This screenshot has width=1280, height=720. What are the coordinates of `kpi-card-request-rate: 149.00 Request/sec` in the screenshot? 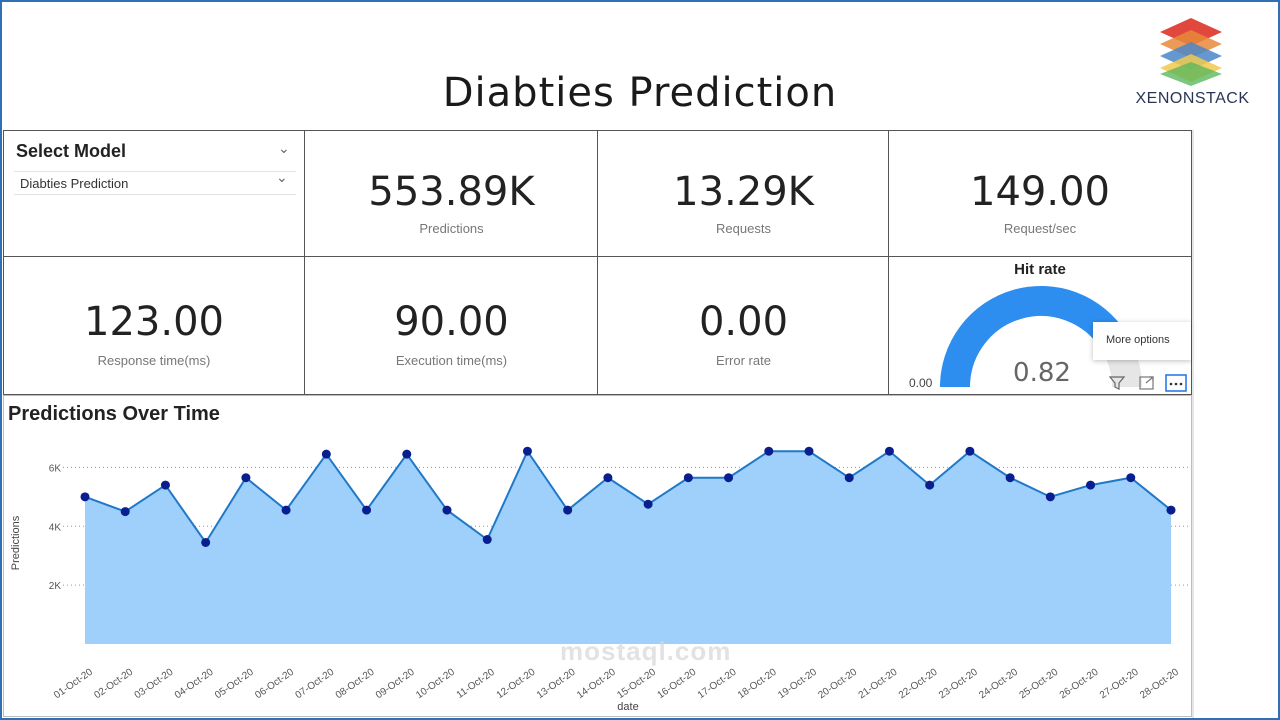 It's located at (1040, 193).